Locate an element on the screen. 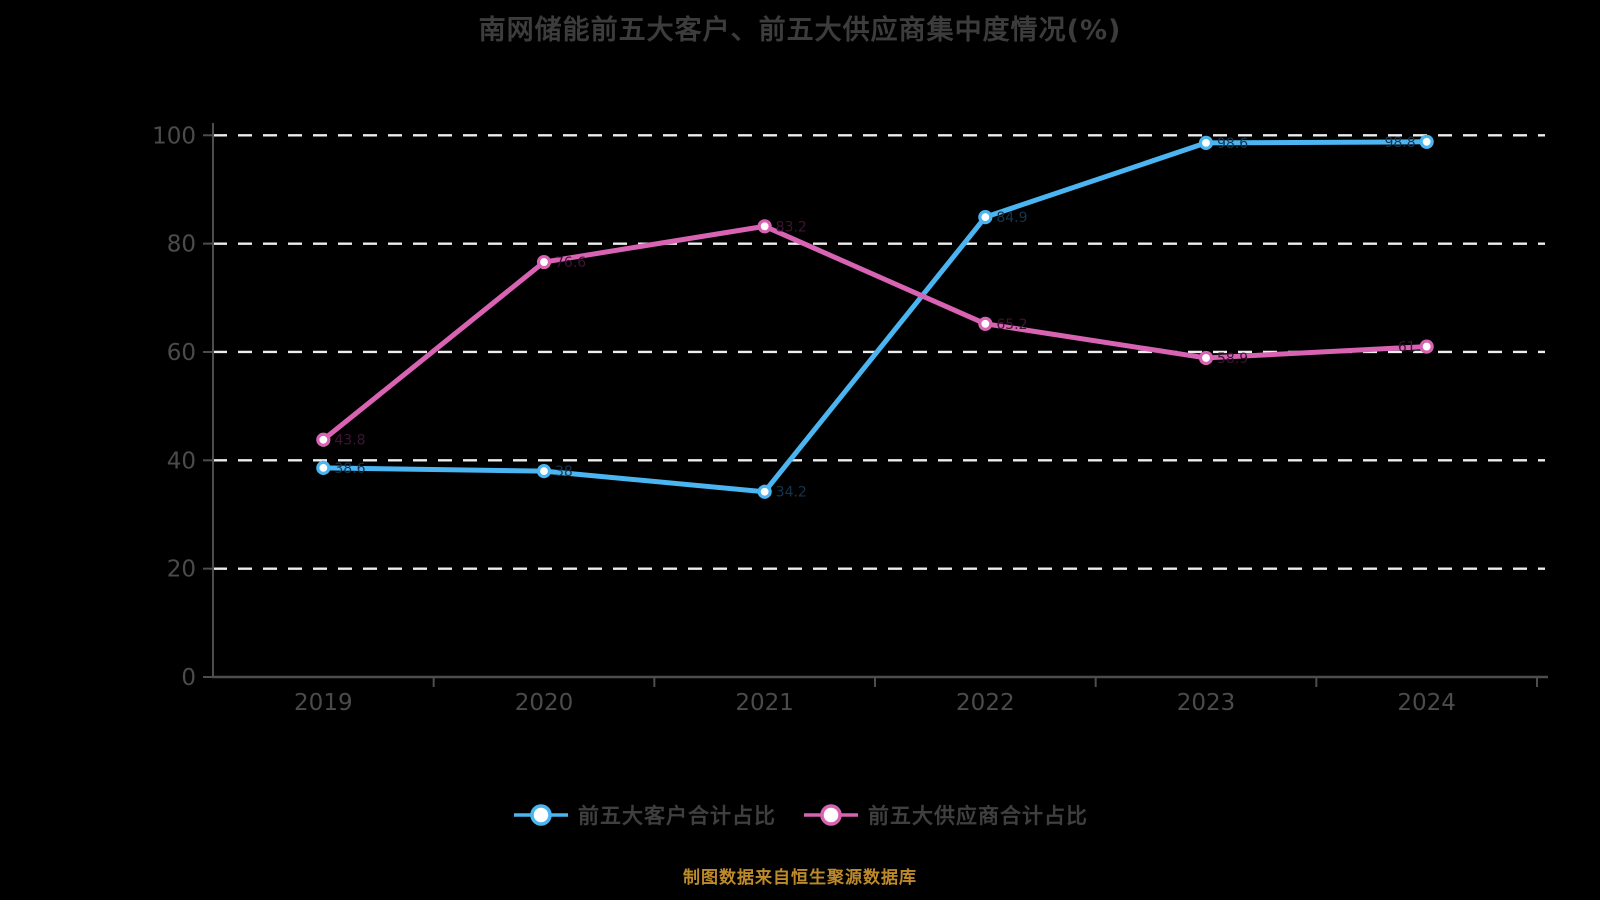 Image resolution: width=1600 pixels, height=900 pixels. y-axis-tick-label: 80 is located at coordinates (181, 245).